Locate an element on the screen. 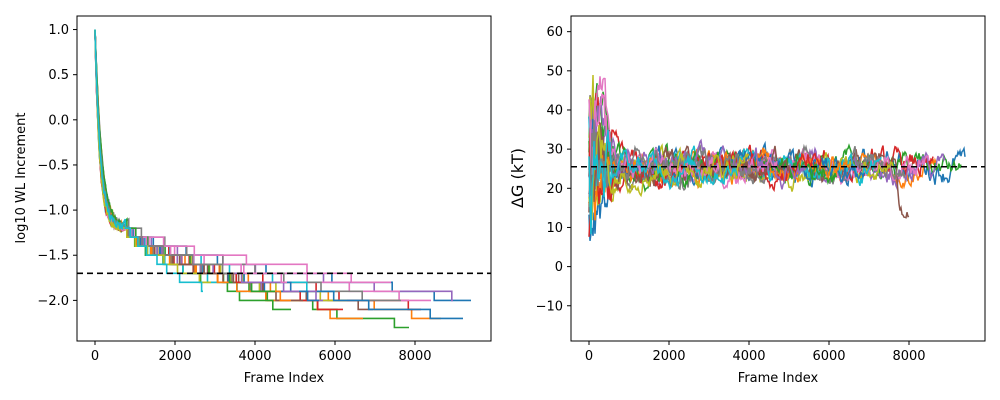 This screenshot has height=400, width=1000. y-tick-label: 50 is located at coordinates (554, 71).